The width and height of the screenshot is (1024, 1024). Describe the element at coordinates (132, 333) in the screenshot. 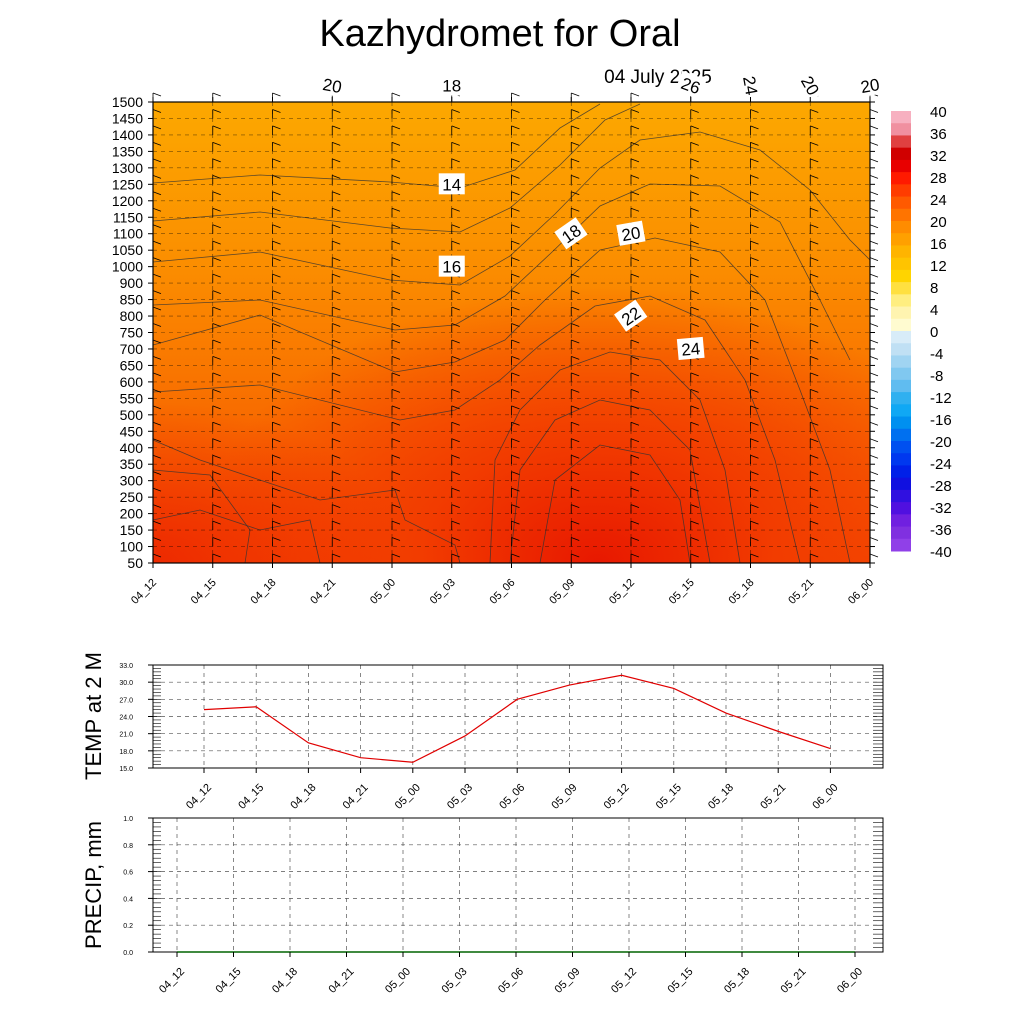

I see `pressure-tick-label: 750` at that location.